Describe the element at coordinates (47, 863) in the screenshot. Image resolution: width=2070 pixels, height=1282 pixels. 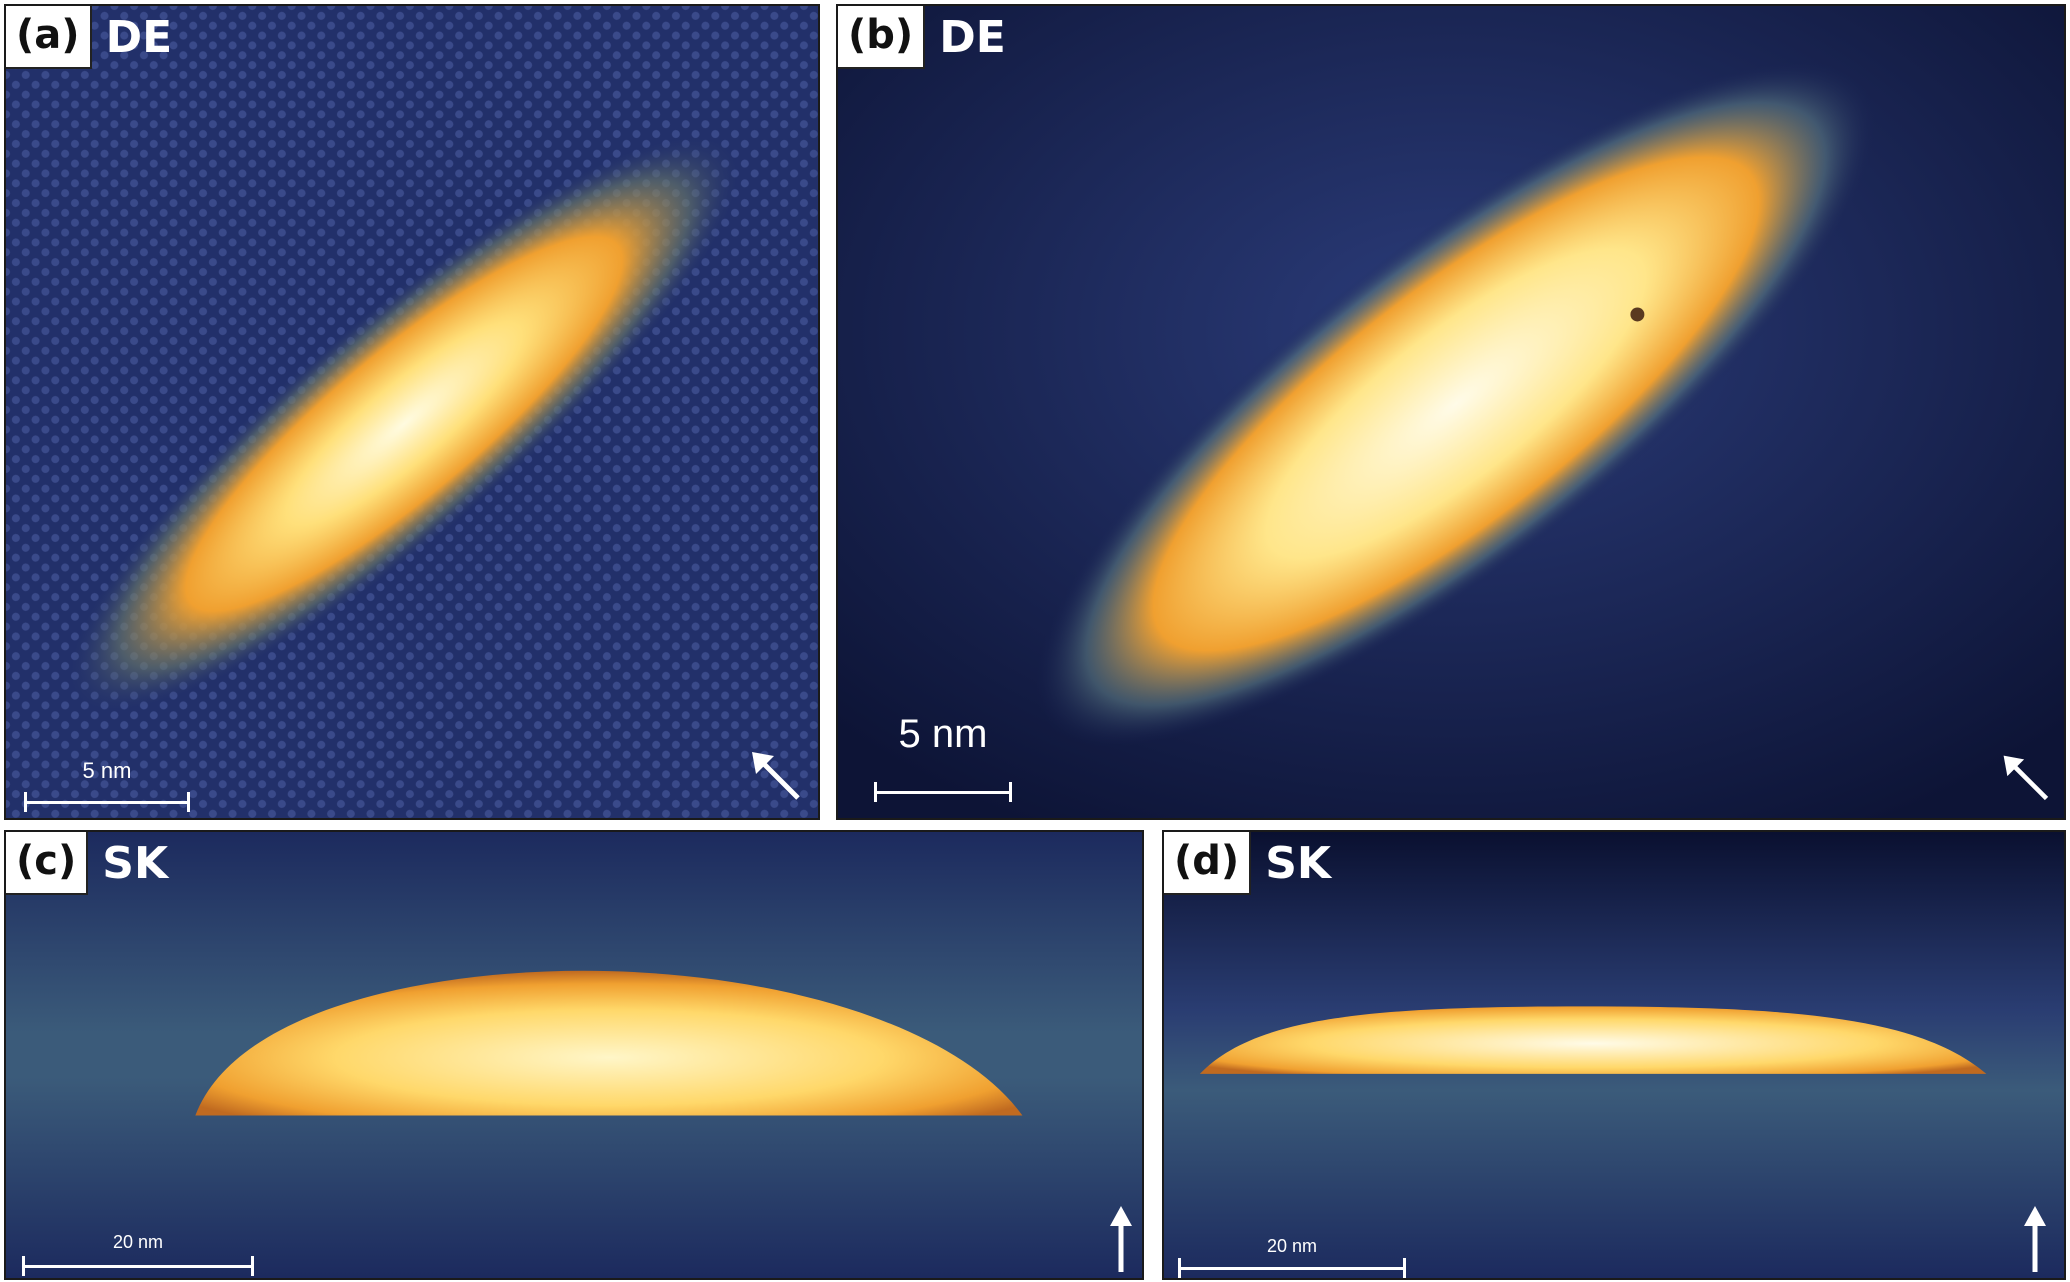
I see `panel-letter: (c)` at that location.